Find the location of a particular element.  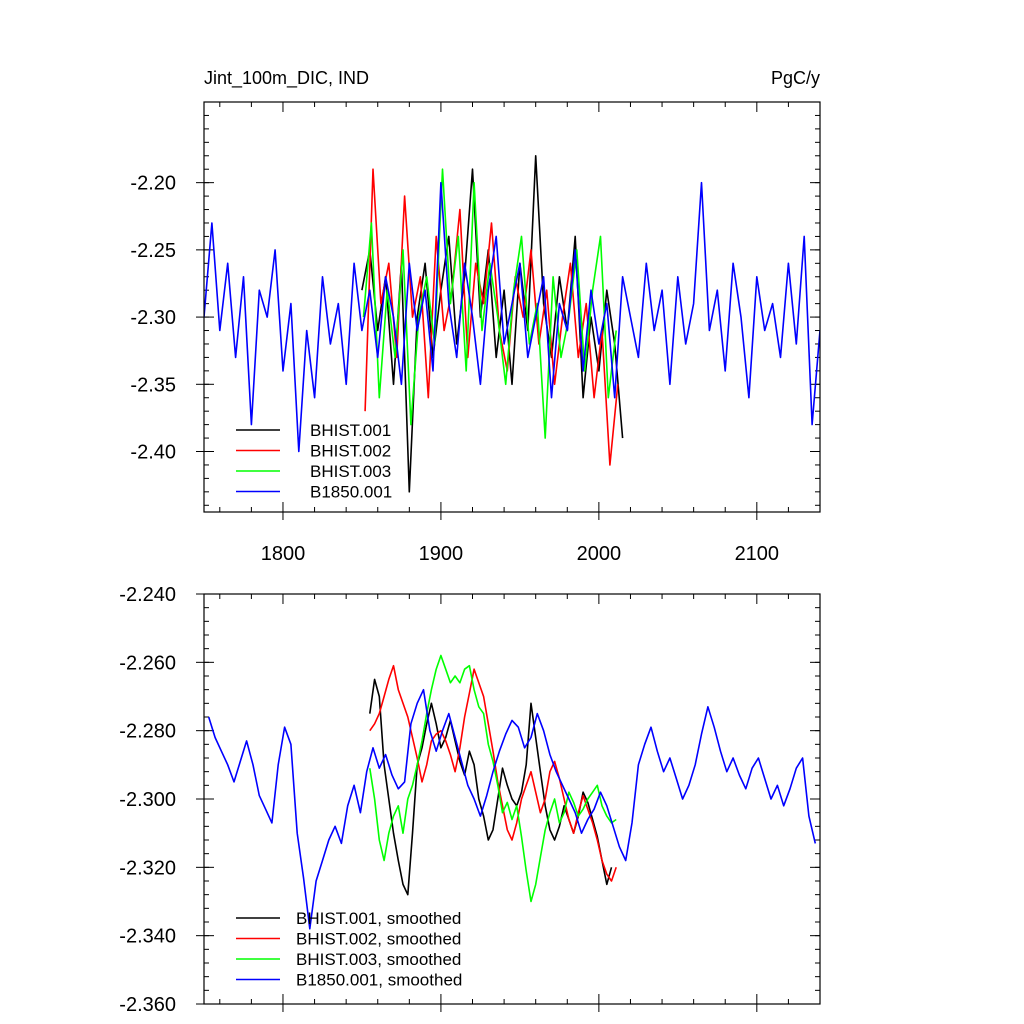

x-tick-label: 2100 is located at coordinates (757, 554).